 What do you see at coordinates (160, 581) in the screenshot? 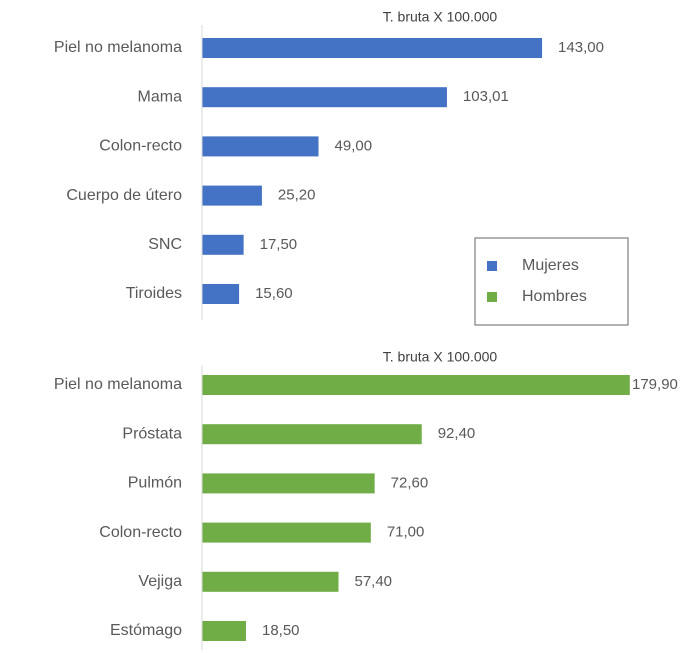
I see `category-label: Vejiga` at bounding box center [160, 581].